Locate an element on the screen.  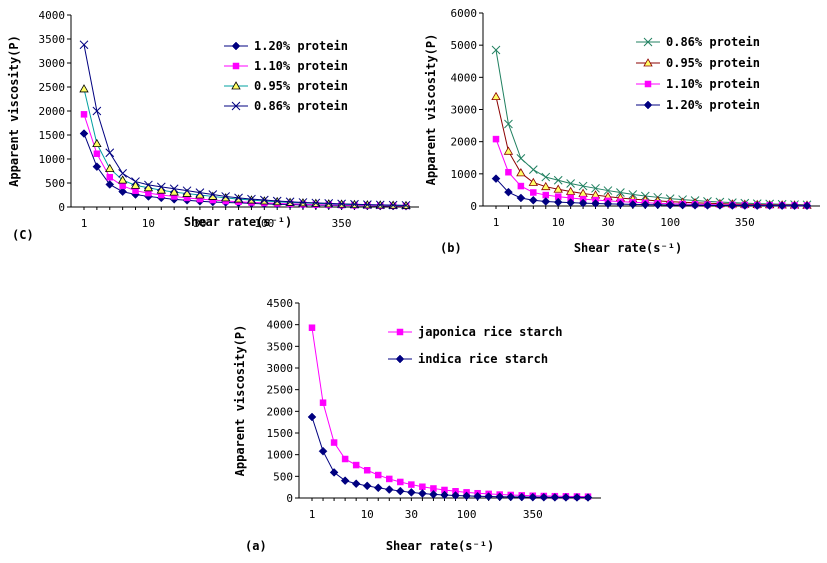
legend-entry: 0.95% protein is located at coordinates (286, 86).